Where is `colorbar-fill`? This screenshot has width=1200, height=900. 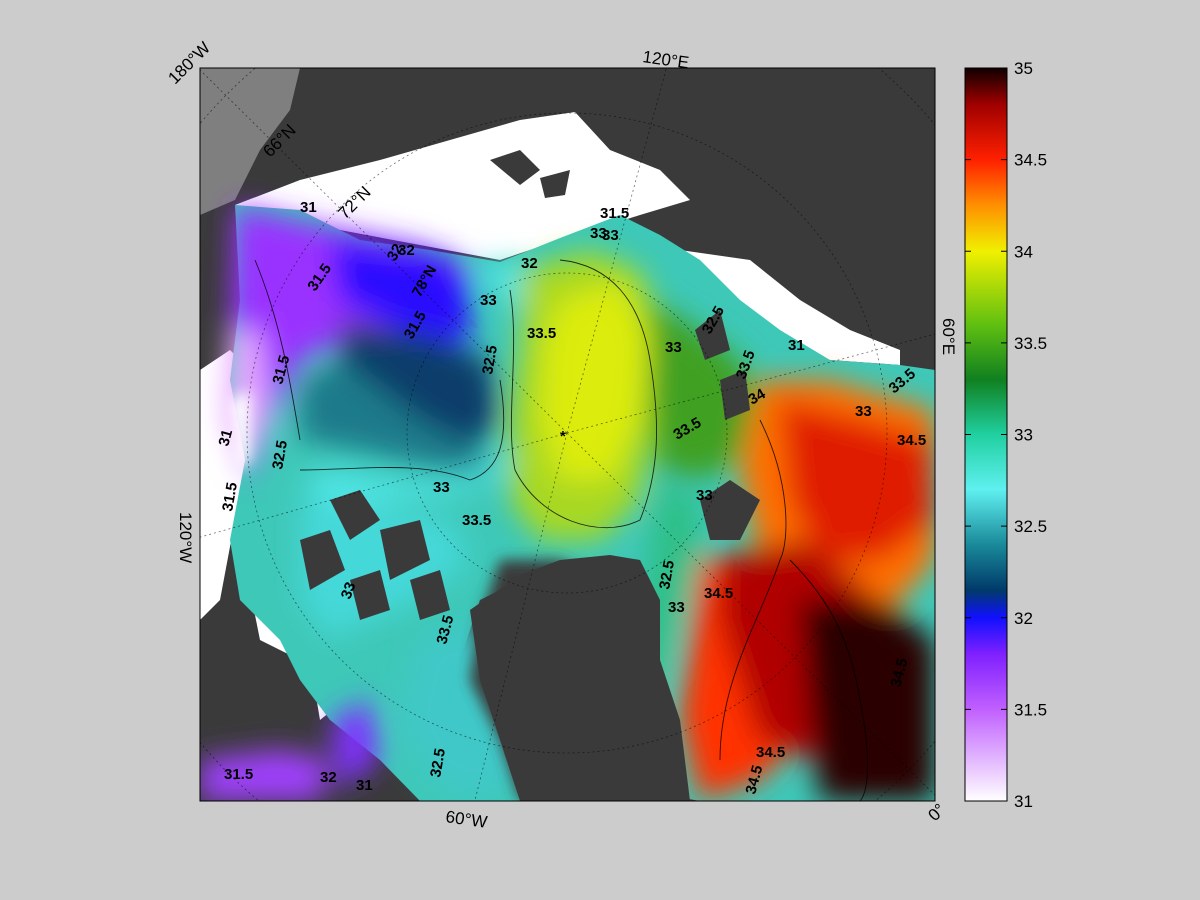
colorbar-fill is located at coordinates (986, 434).